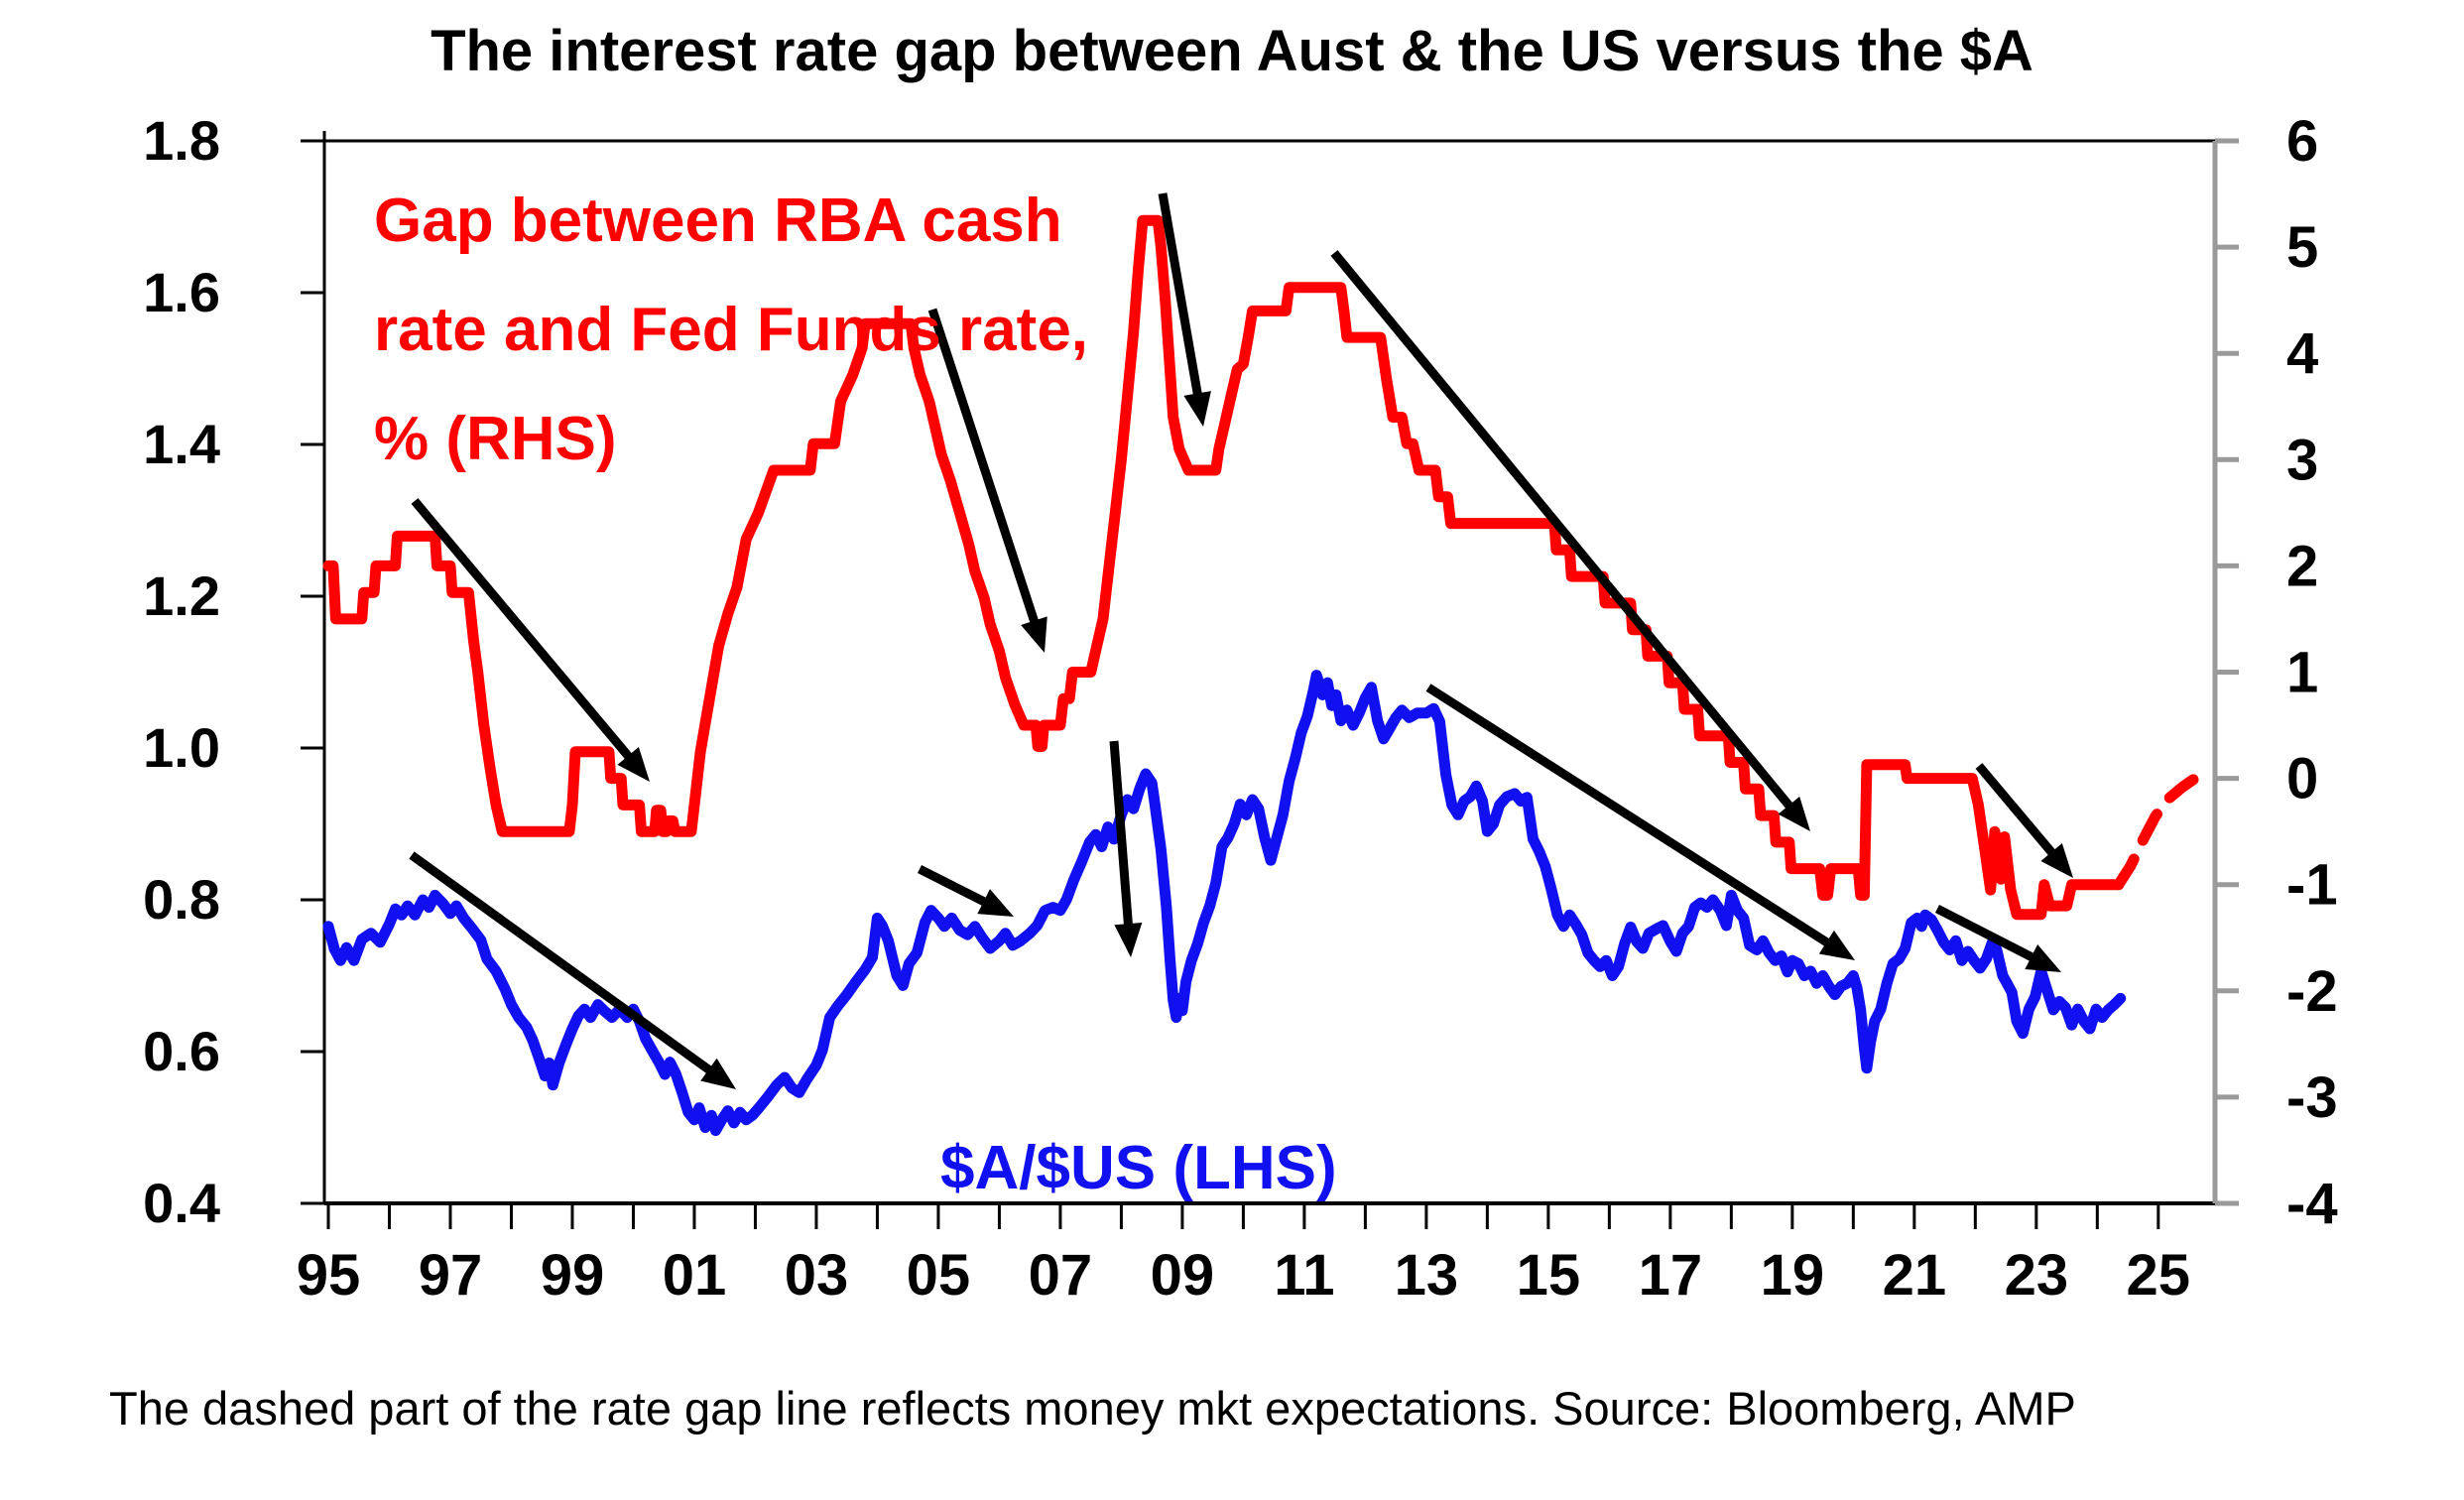  Describe the element at coordinates (451, 1275) in the screenshot. I see `x-axis-tick-label: 97` at that location.